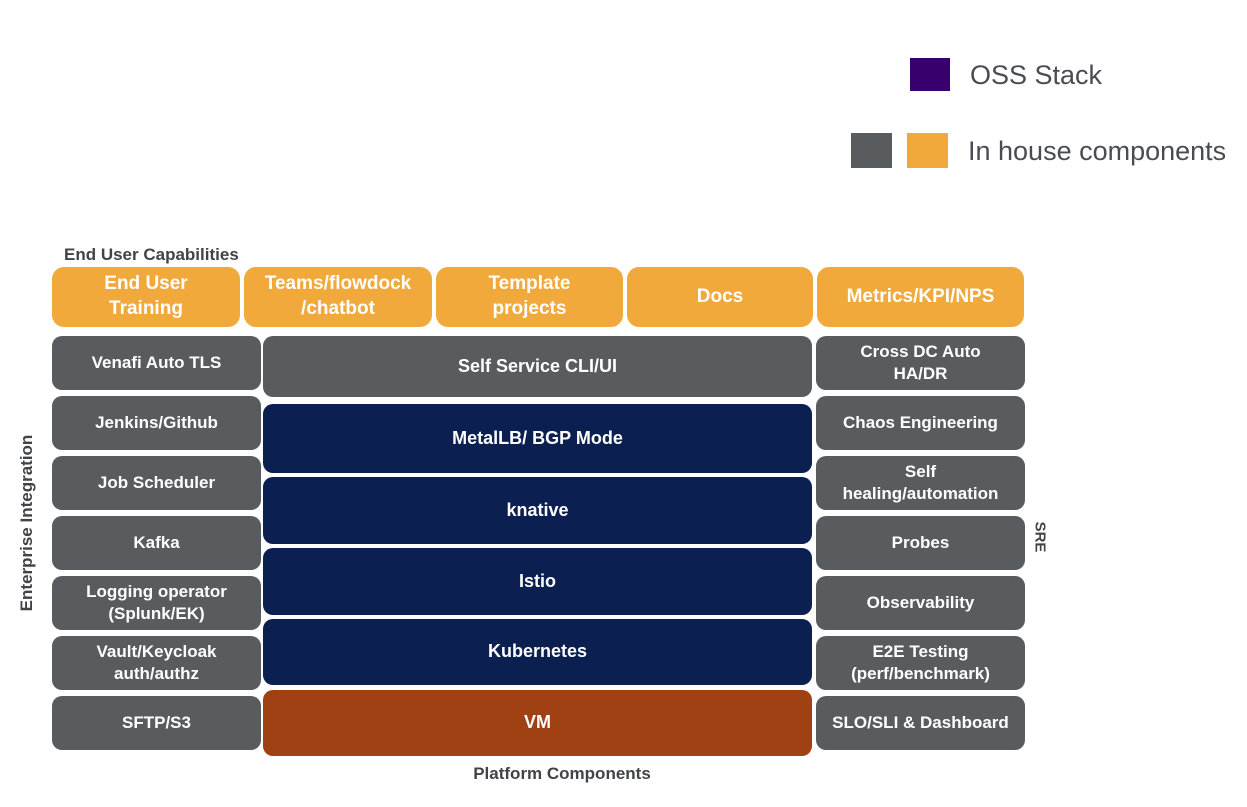 Image resolution: width=1247 pixels, height=807 pixels. What do you see at coordinates (920, 483) in the screenshot?
I see `block-self-healing-automation: Self healing/automation` at bounding box center [920, 483].